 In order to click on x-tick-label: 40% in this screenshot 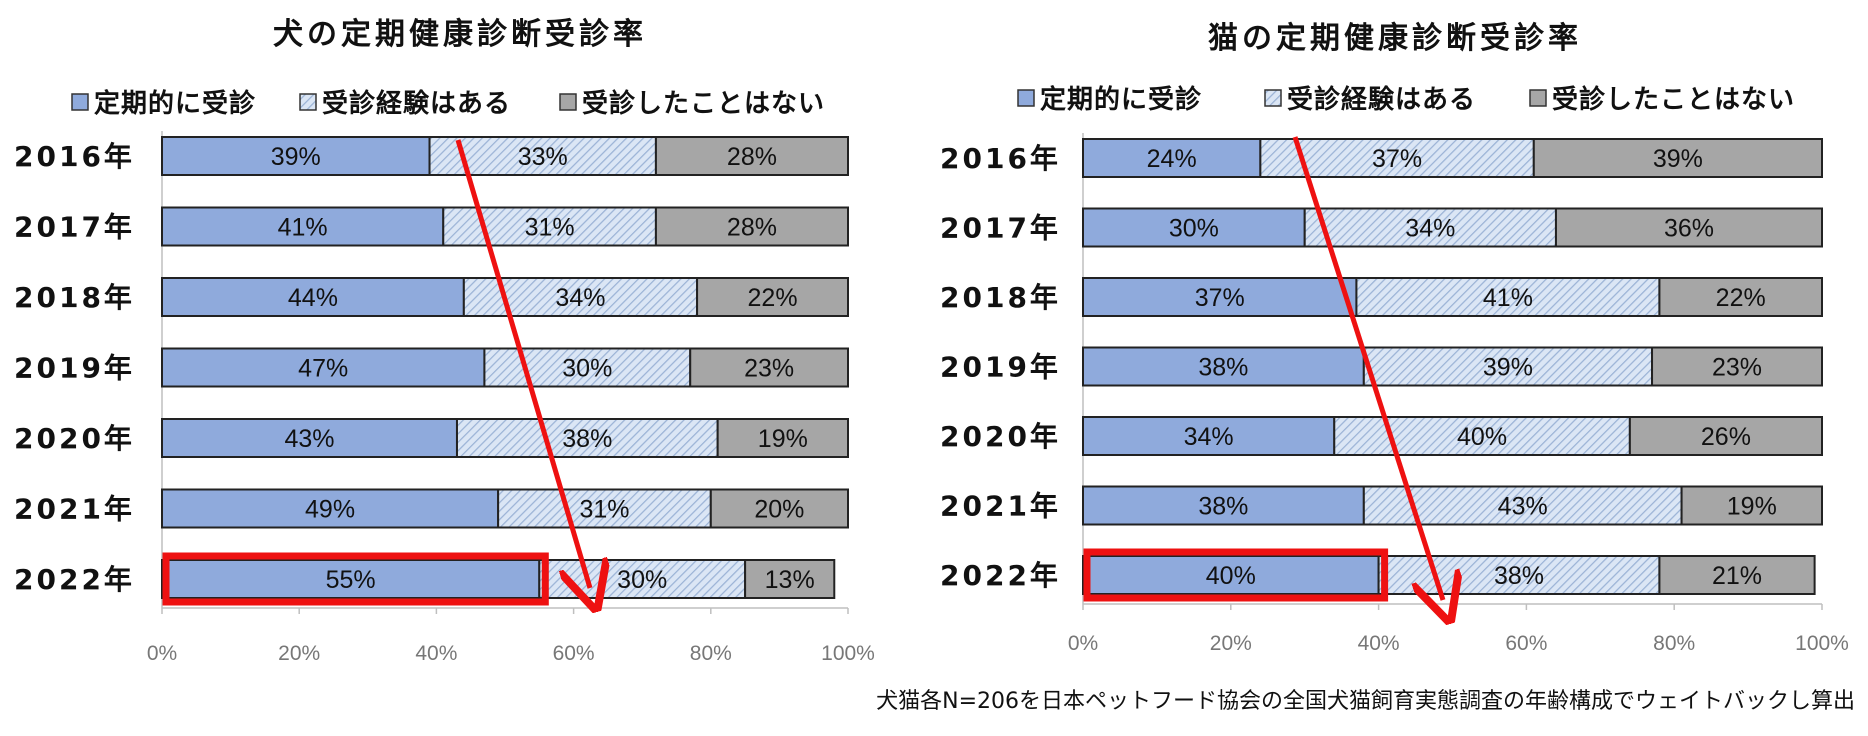, I will do `click(1379, 643)`.